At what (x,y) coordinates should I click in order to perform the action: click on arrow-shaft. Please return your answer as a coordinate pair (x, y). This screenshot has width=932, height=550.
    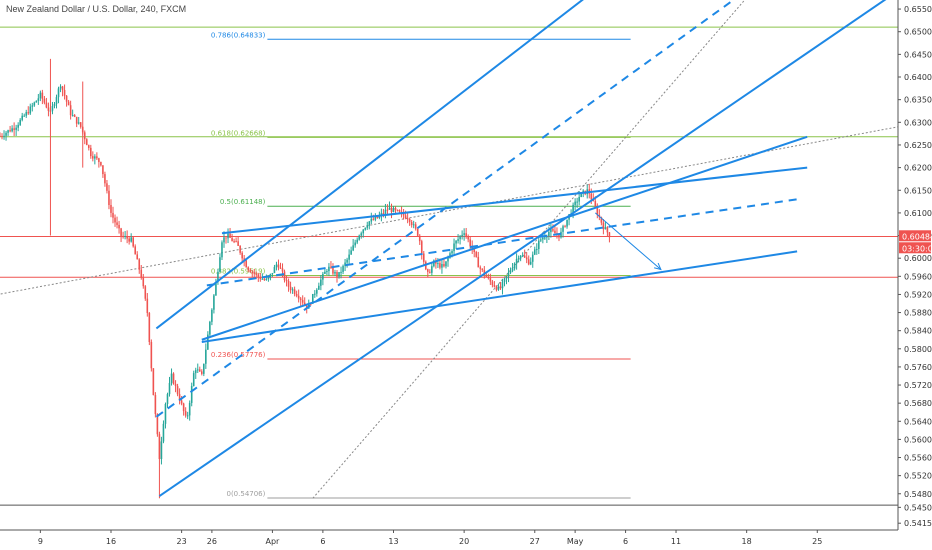
    Looking at the image, I should click on (628, 241).